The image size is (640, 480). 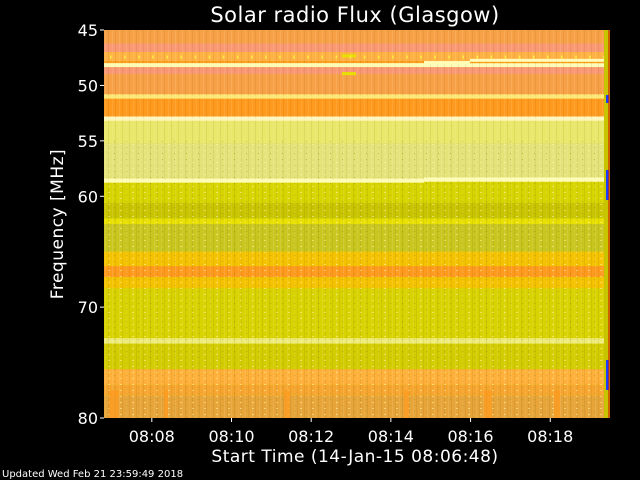 I want to click on y-axis: 45 50 55 60 70 80, so click(x=91, y=224).